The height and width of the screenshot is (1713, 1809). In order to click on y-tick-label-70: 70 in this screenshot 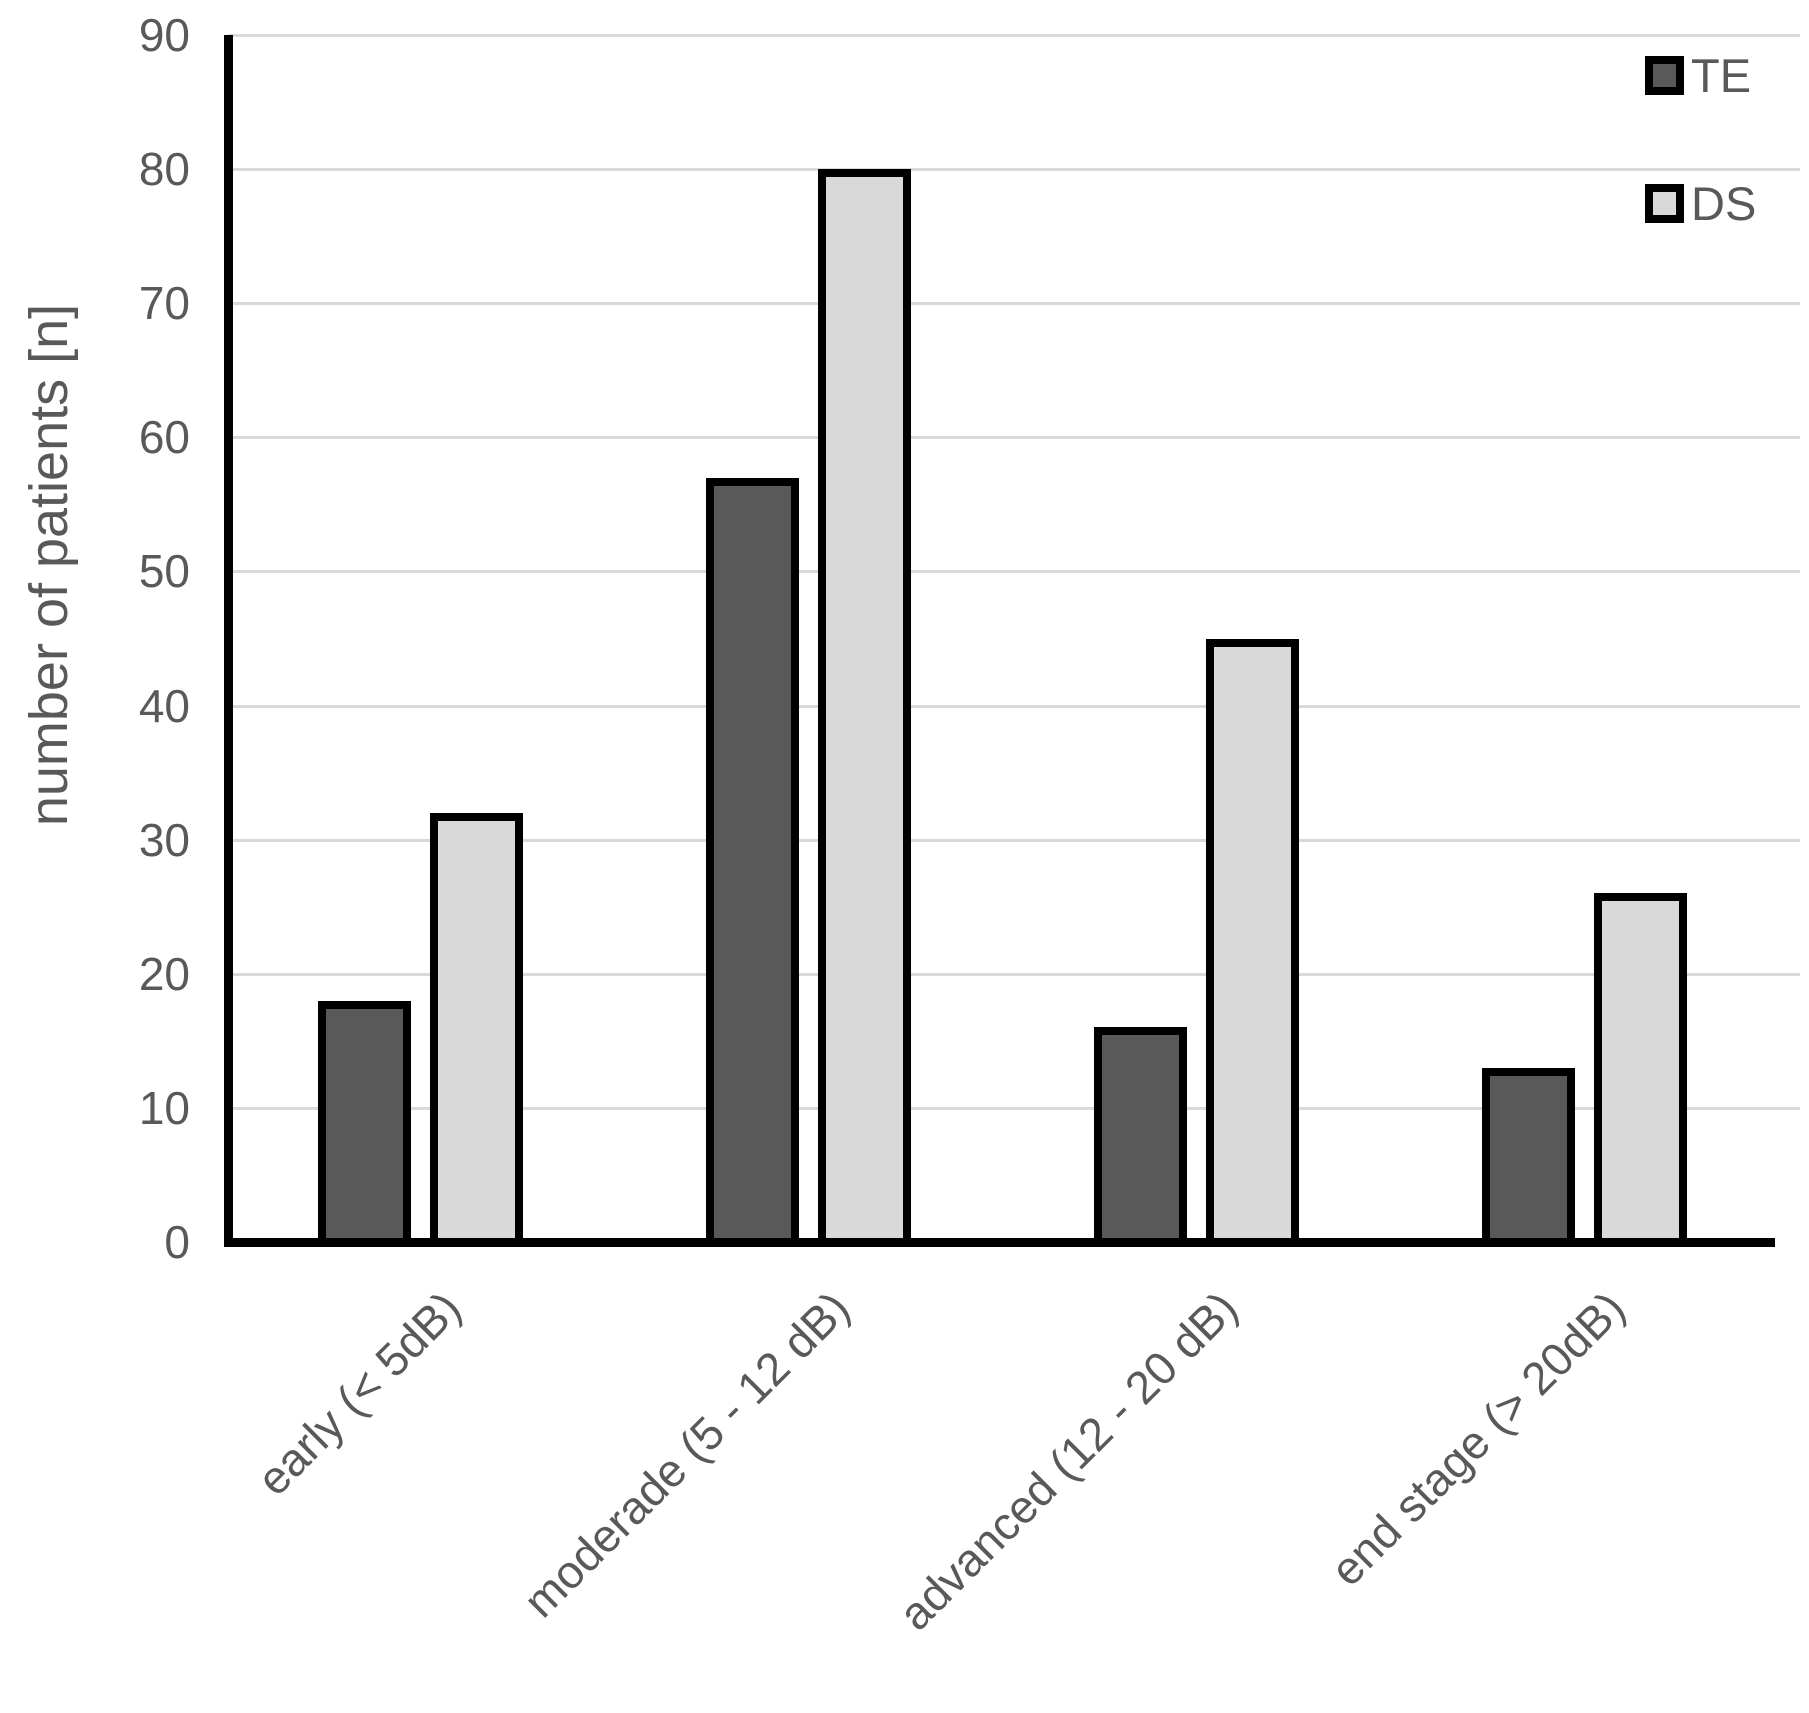, I will do `click(164, 303)`.